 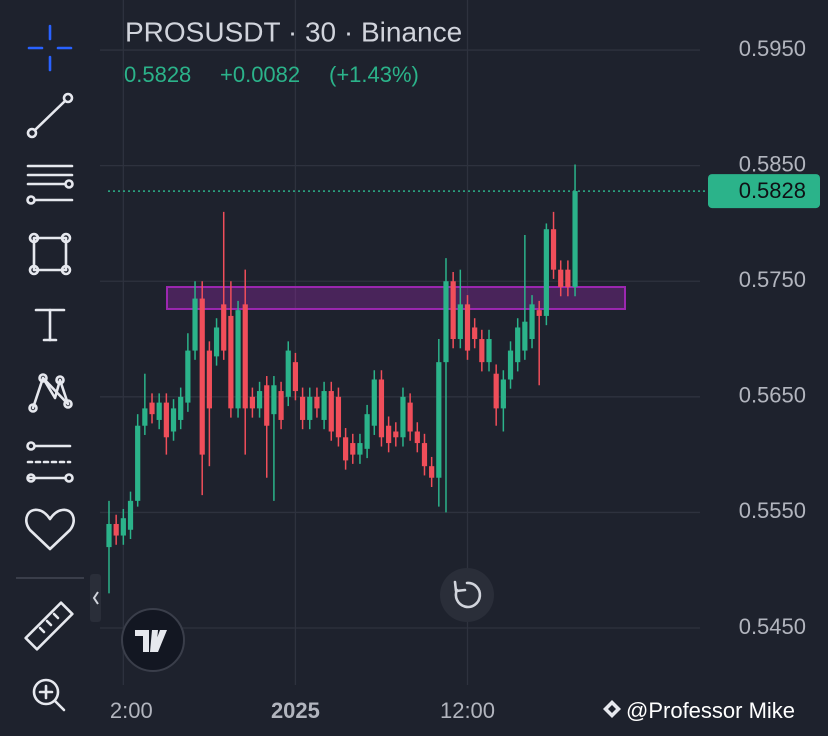 What do you see at coordinates (293, 31) in the screenshot?
I see `symbol-title: PROSUSDT · 30 · Binance` at bounding box center [293, 31].